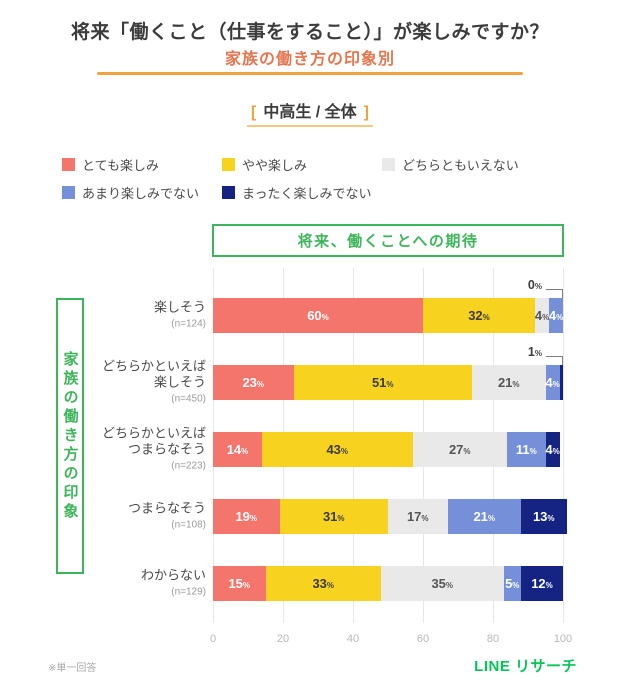  I want to click on segment-value-label: 51%, so click(382, 382).